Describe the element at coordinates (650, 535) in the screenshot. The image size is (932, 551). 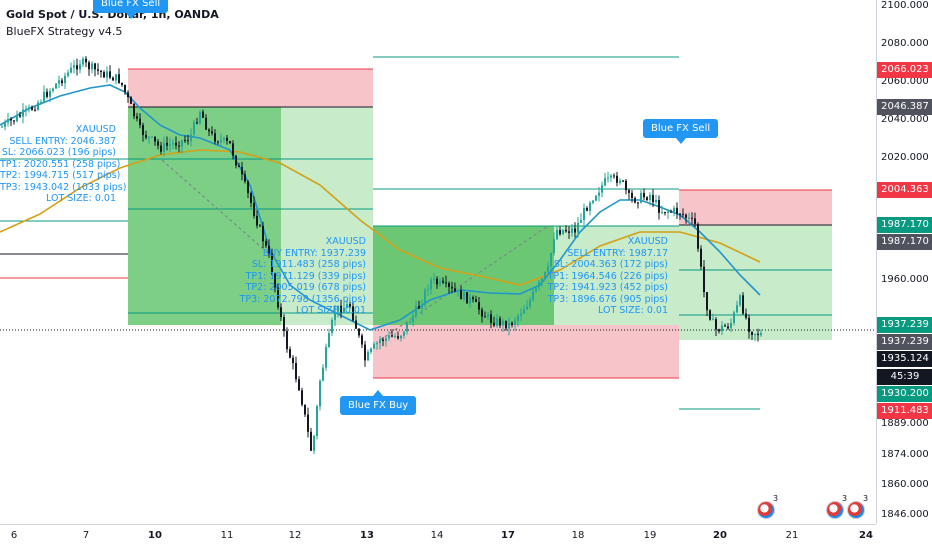
I see `time-tick: 19` at that location.